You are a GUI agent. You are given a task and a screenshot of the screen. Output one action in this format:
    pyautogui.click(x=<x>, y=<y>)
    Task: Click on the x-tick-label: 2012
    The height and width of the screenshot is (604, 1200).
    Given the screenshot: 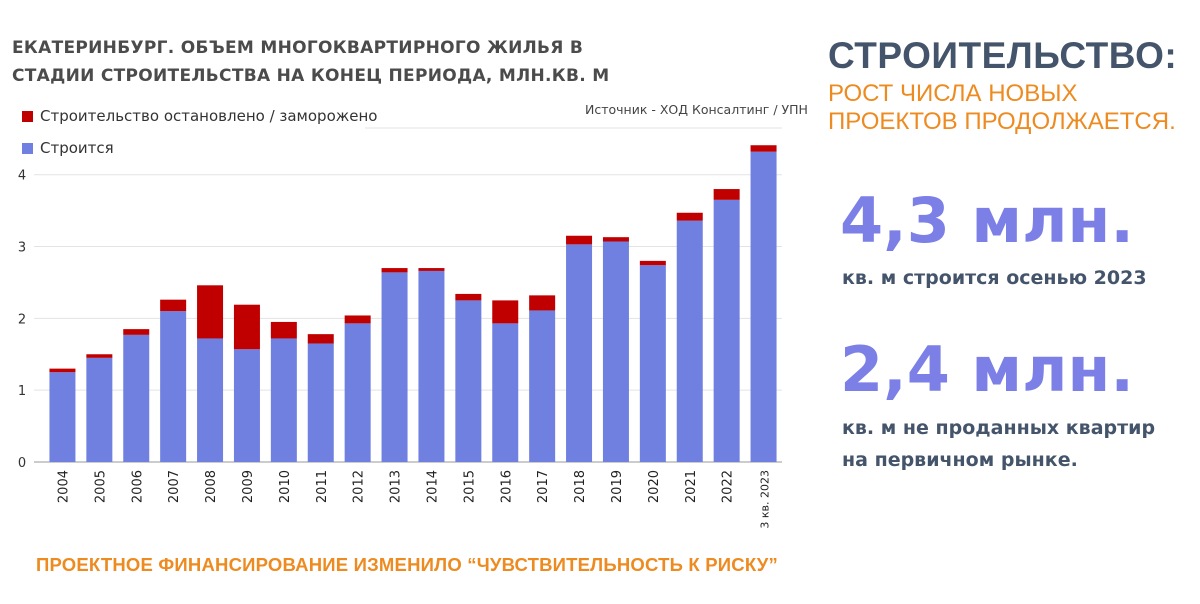 What is the action you would take?
    pyautogui.click(x=359, y=486)
    